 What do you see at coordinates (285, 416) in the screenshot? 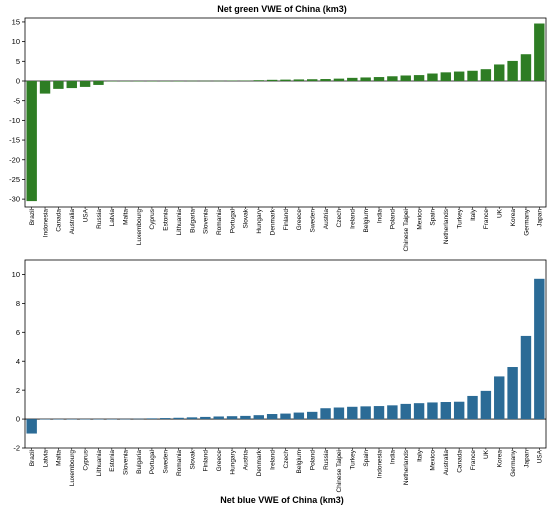
I see `bar-blue-czech` at bounding box center [285, 416].